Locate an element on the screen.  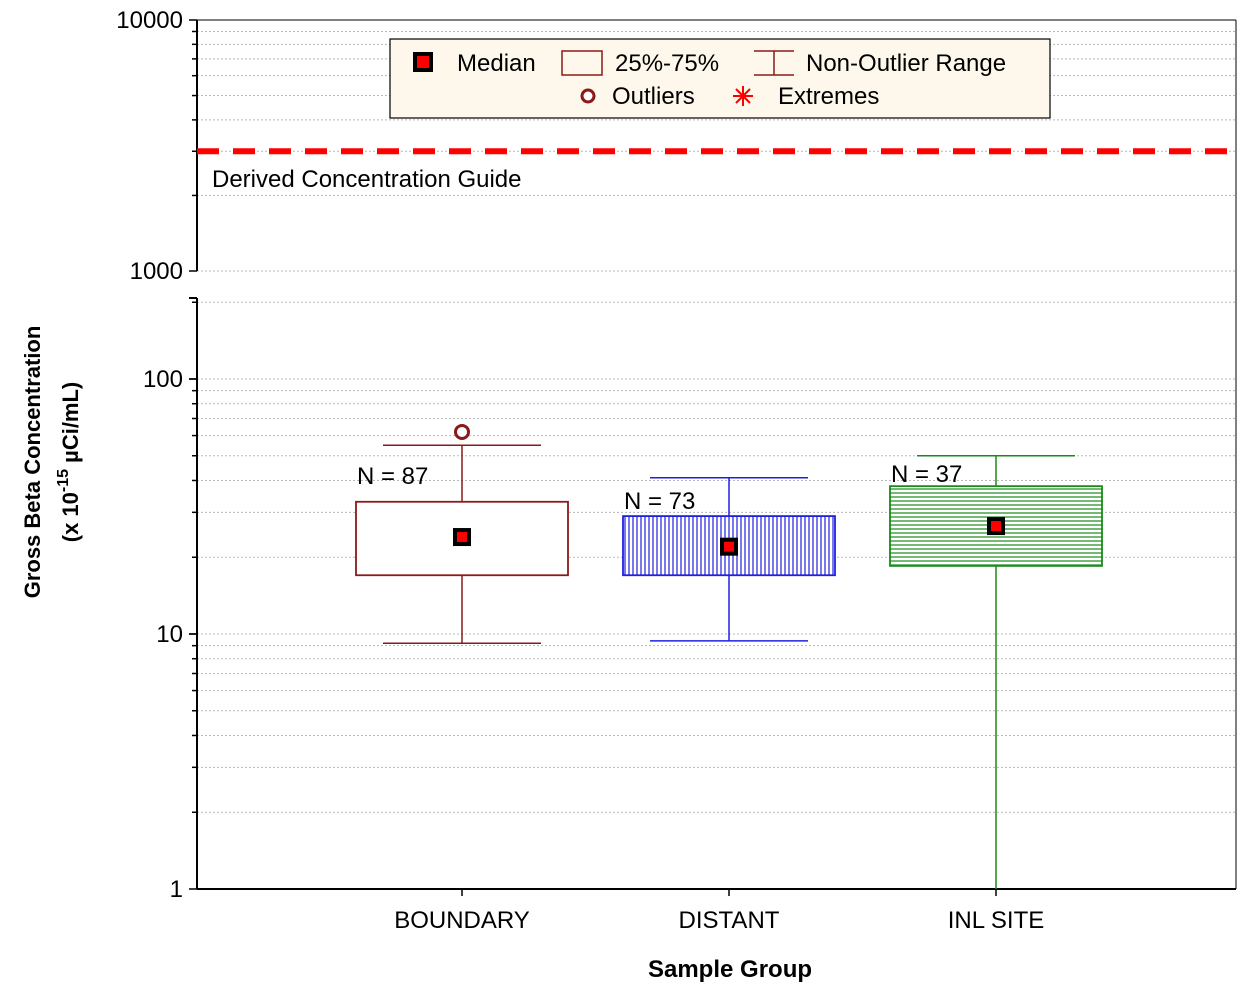
legend-median-swatch is located at coordinates (423, 62).